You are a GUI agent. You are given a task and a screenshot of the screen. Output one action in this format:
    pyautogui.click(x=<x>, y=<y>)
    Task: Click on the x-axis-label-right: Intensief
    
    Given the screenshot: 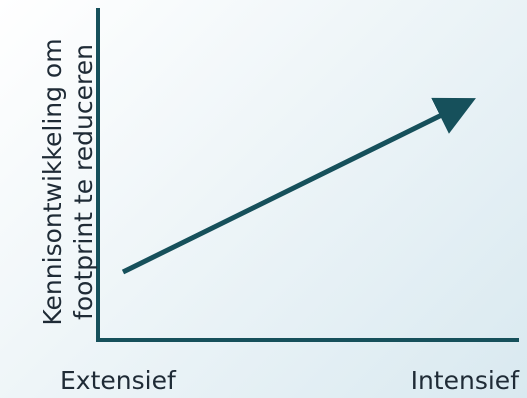 What is the action you would take?
    pyautogui.click(x=464, y=380)
    